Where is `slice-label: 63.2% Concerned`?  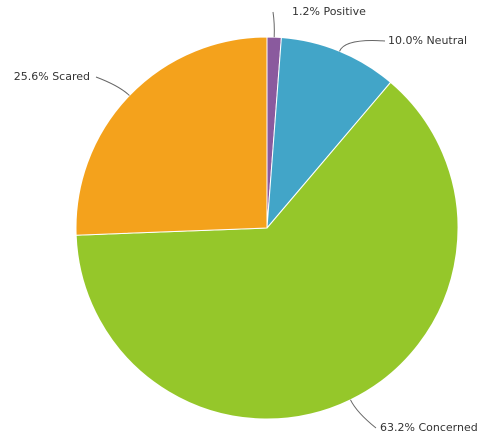 slice-label: 63.2% Concerned is located at coordinates (429, 427).